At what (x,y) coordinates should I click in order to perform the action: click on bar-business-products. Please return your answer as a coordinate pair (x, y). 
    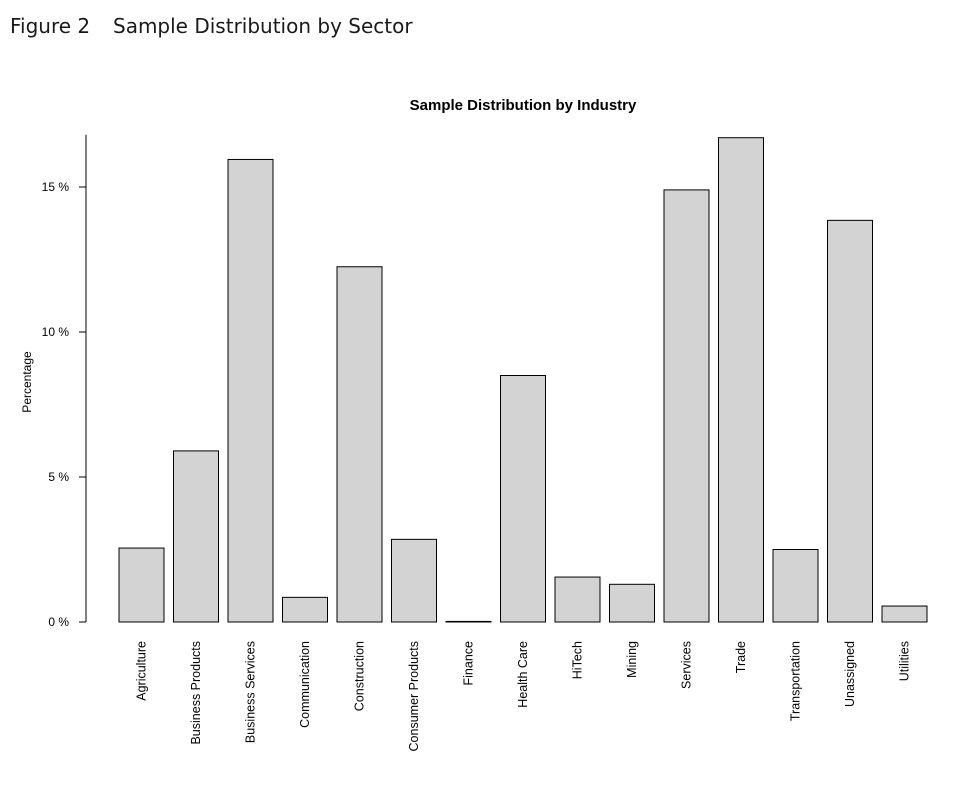
    Looking at the image, I should click on (196, 536).